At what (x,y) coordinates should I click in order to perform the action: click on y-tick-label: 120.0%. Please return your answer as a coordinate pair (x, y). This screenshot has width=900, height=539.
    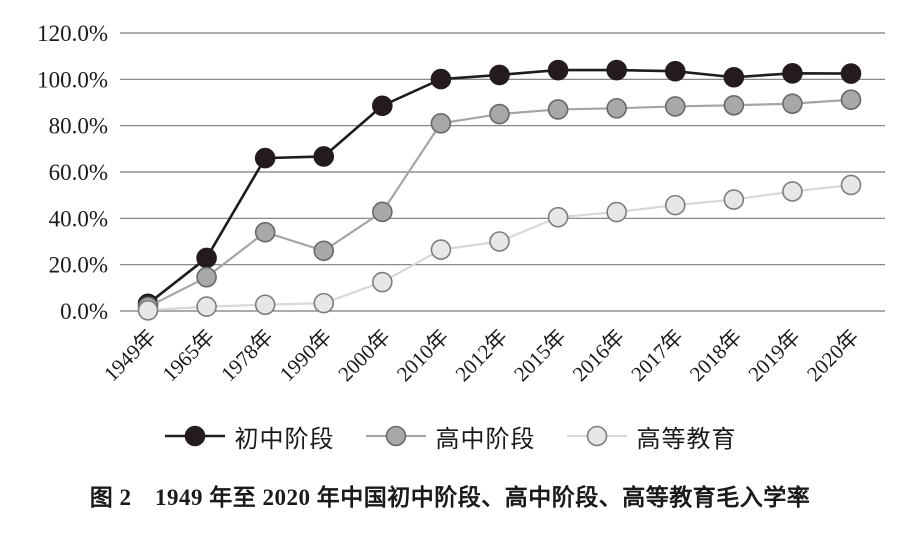
    Looking at the image, I should click on (72, 33).